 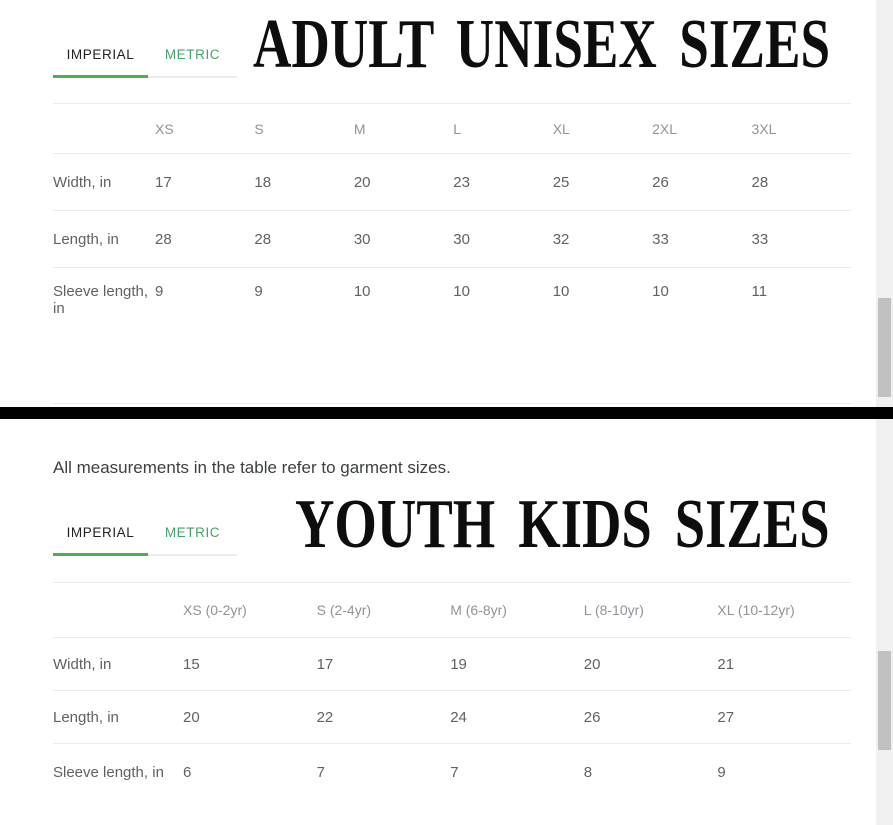 I want to click on youth-scrollbar-thumb, so click(x=884, y=700).